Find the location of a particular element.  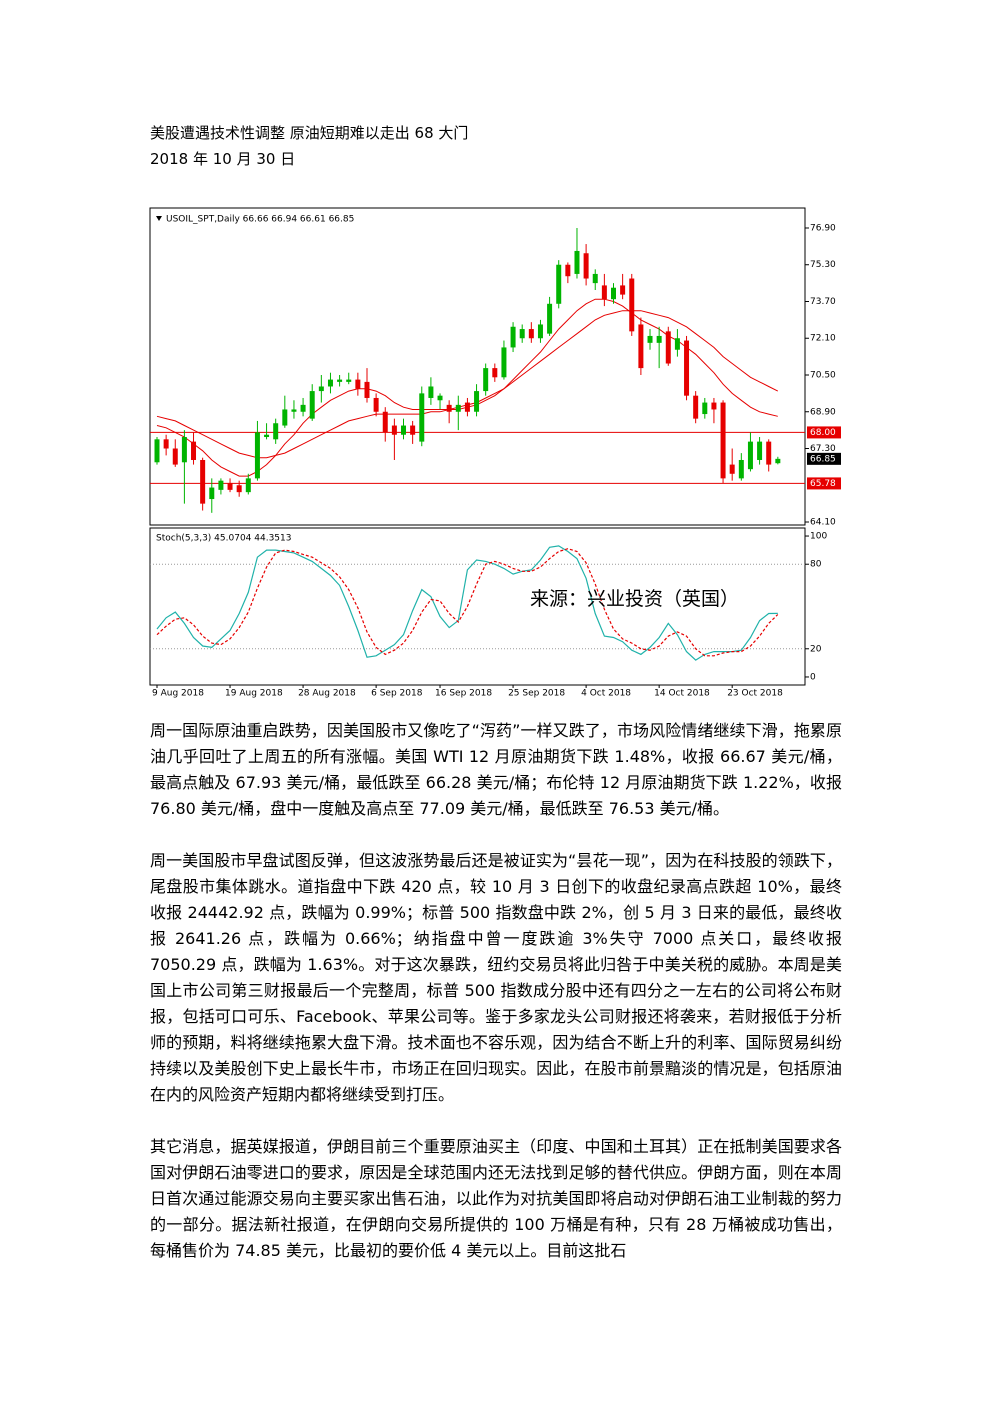

stoch-title: Stoch(5,3,3) 45.0704 44.3513 is located at coordinates (223, 539).